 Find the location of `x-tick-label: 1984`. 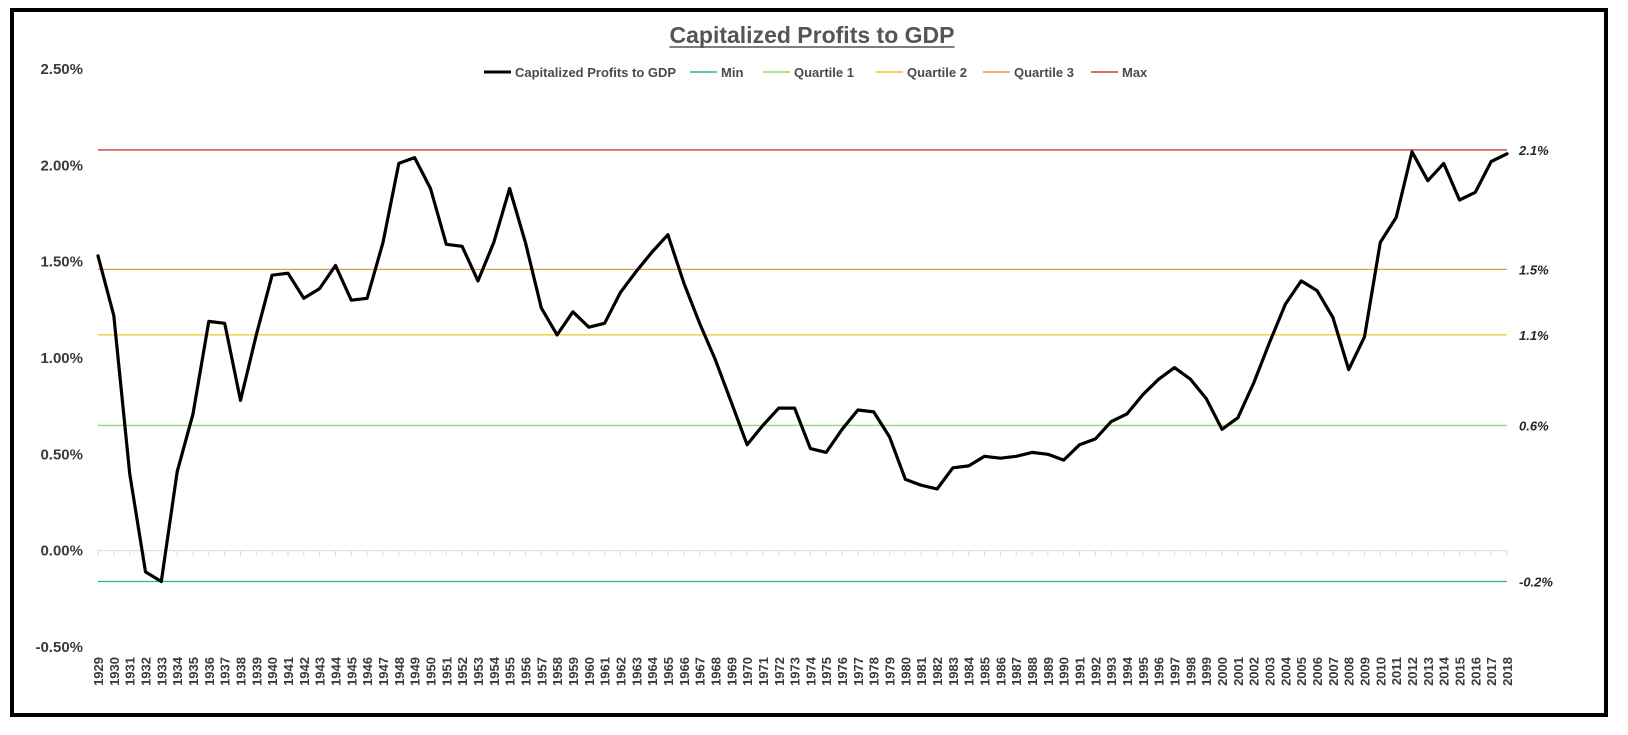

x-tick-label: 1984 is located at coordinates (969, 671).